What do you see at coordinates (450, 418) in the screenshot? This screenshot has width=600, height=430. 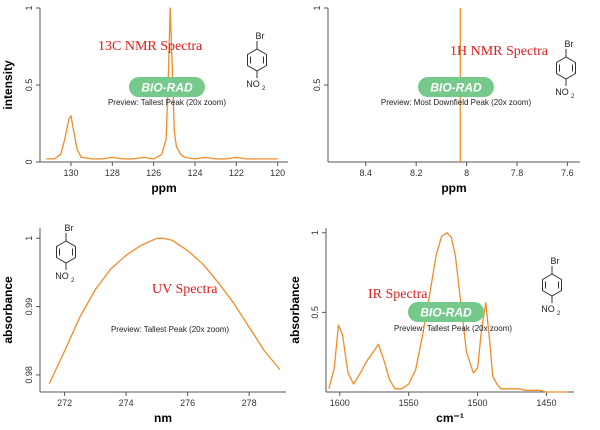 I see `x-axis-label: cm⁻¹` at bounding box center [450, 418].